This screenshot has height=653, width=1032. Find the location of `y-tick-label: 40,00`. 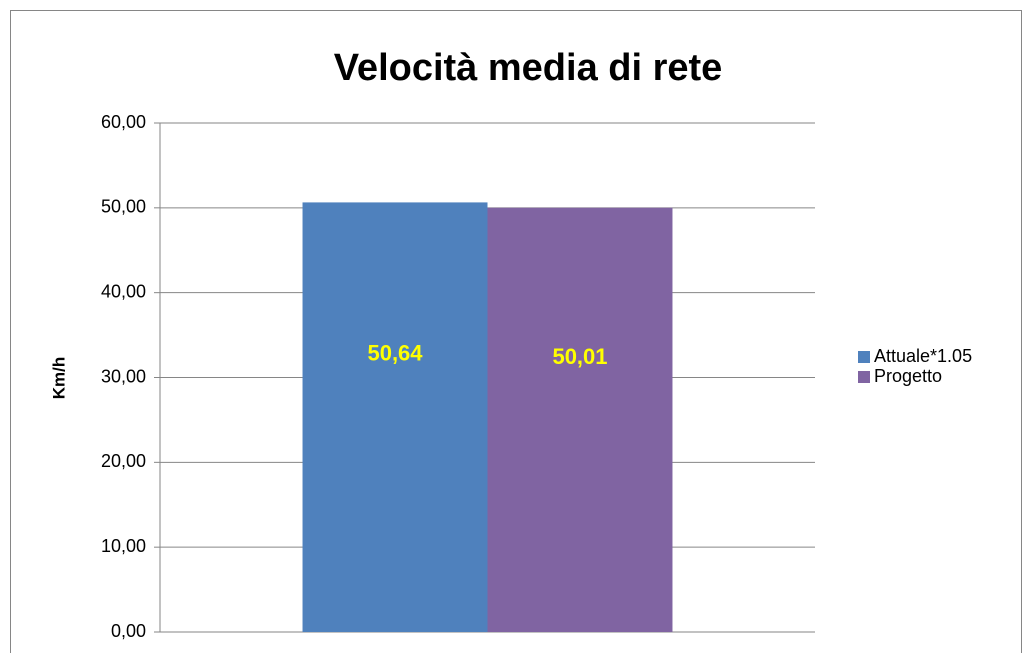

y-tick-label: 40,00 is located at coordinates (123, 291).